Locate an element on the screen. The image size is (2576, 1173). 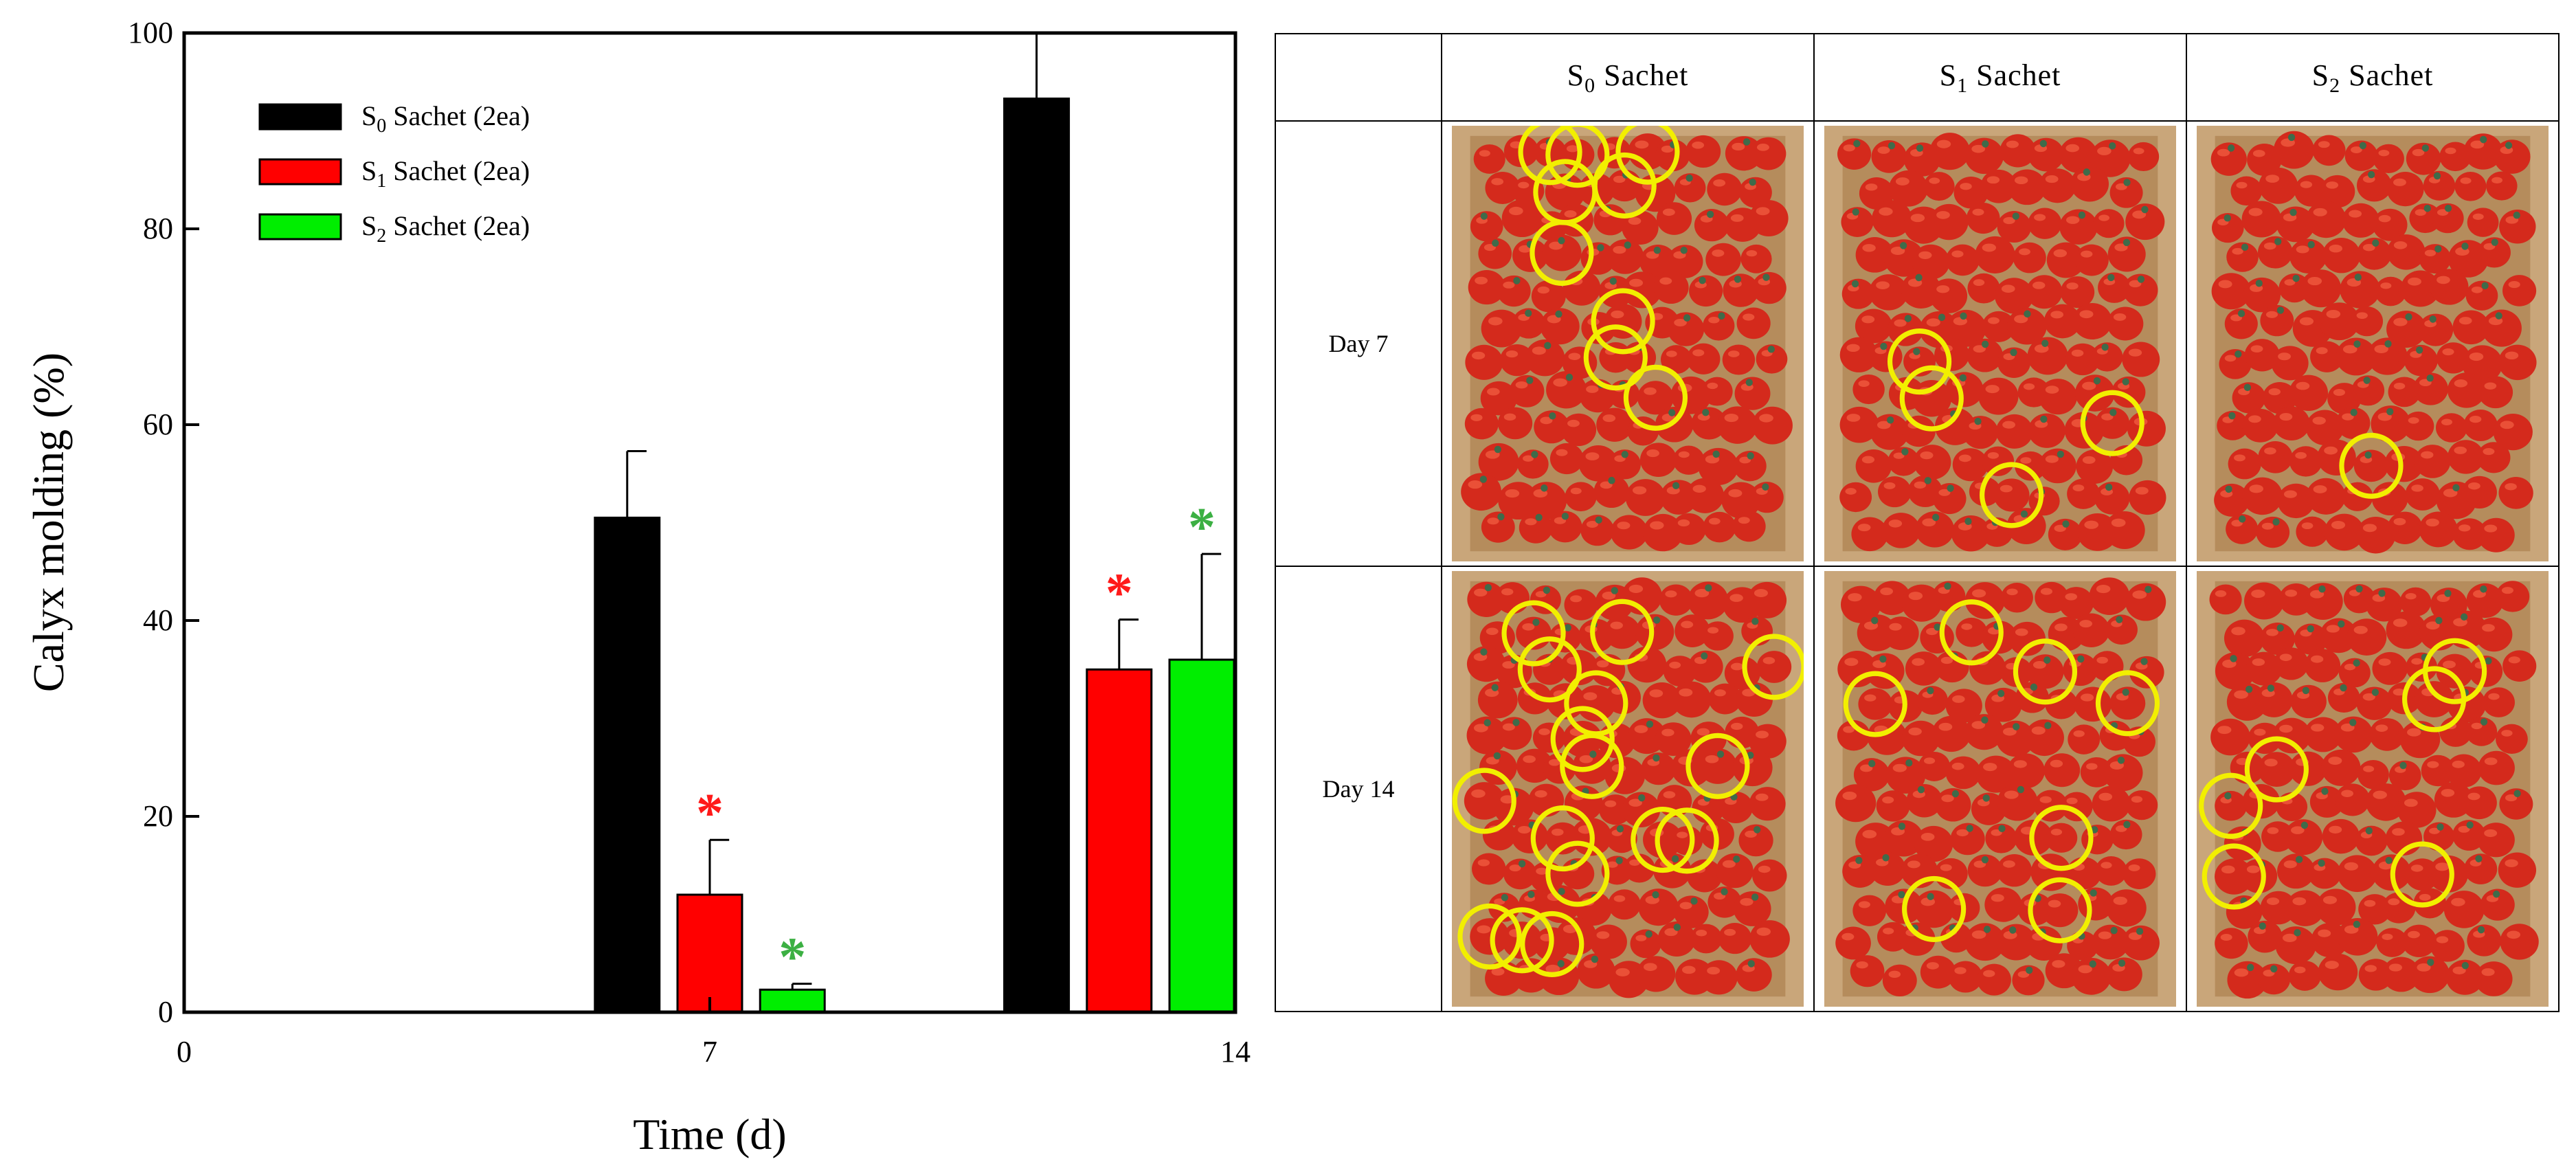
bar is located at coordinates (792, 1001).